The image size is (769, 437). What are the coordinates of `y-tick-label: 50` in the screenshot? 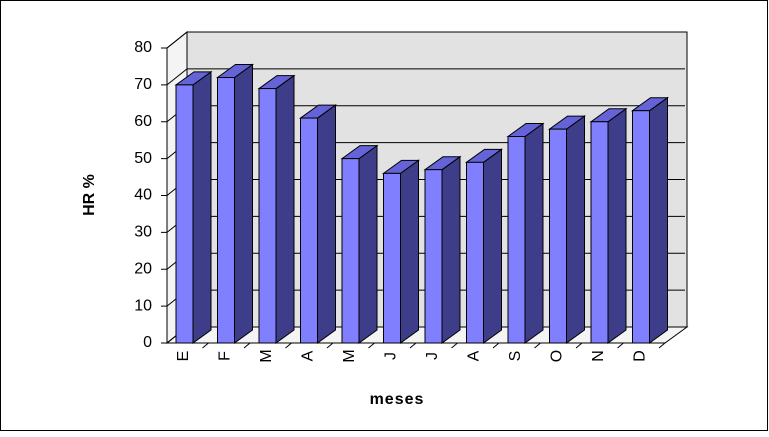 It's located at (143, 158).